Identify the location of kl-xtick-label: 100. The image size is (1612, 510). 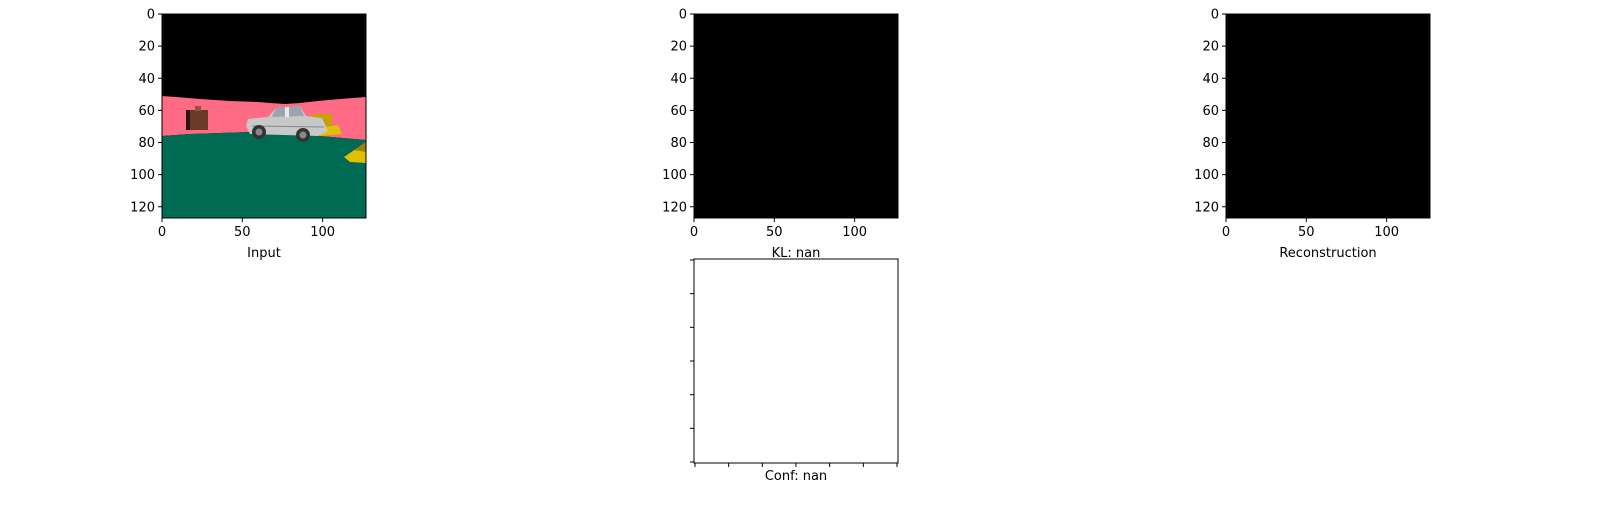
(854, 232).